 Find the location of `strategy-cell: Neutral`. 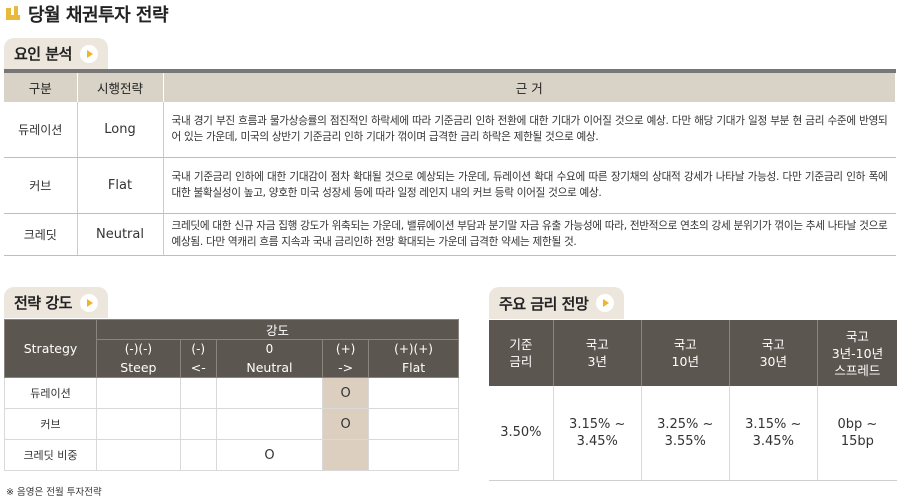

strategy-cell: Neutral is located at coordinates (120, 234).